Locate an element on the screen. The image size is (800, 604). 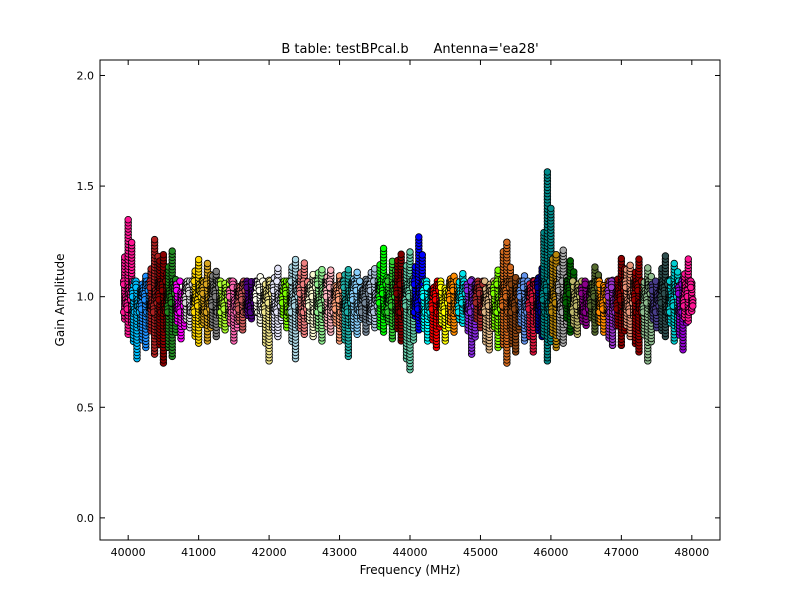
x-tick-label: 46000 is located at coordinates (550, 552).